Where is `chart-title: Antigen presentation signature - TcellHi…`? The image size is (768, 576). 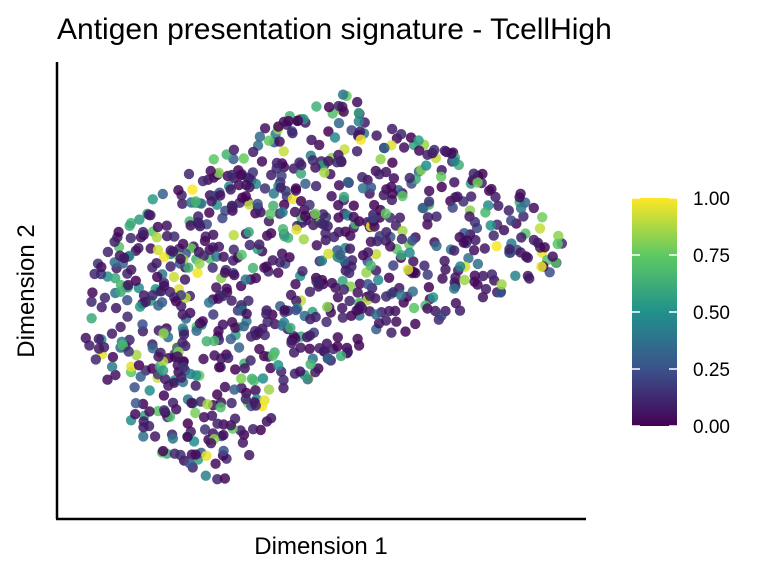 chart-title: Antigen presentation signature - TcellHi… is located at coordinates (334, 29).